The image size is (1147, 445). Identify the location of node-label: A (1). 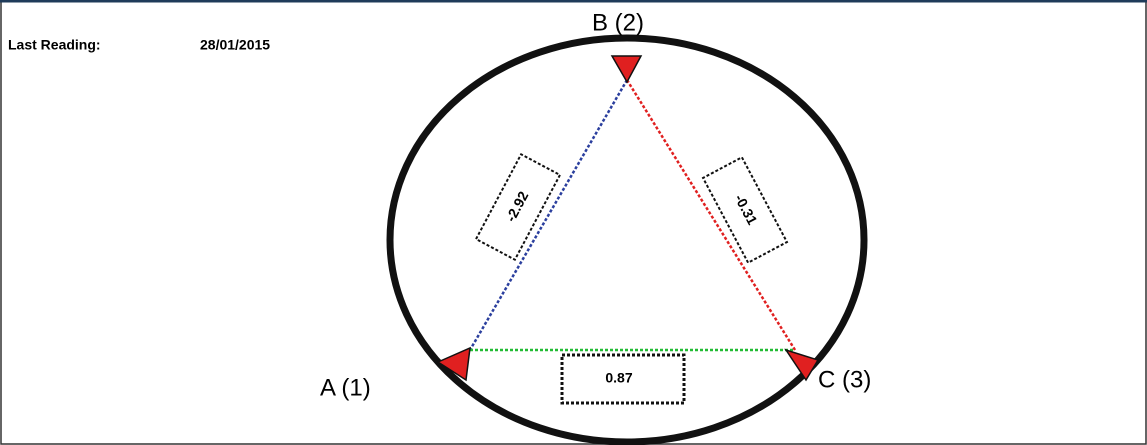
(345, 387).